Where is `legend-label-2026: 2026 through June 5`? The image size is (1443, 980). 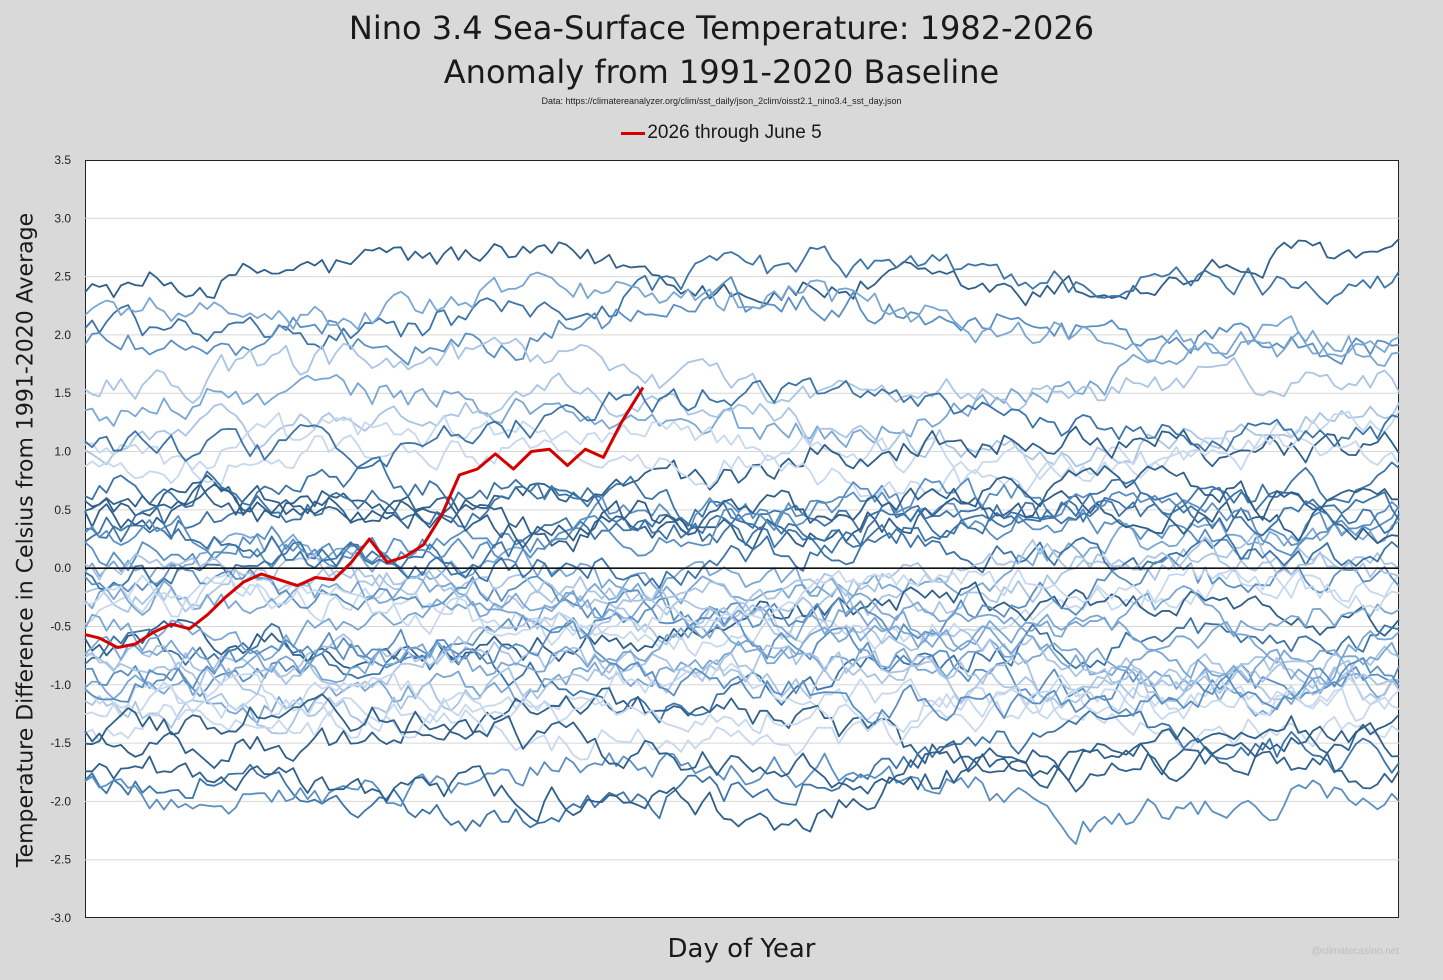 legend-label-2026: 2026 through June 5 is located at coordinates (734, 132).